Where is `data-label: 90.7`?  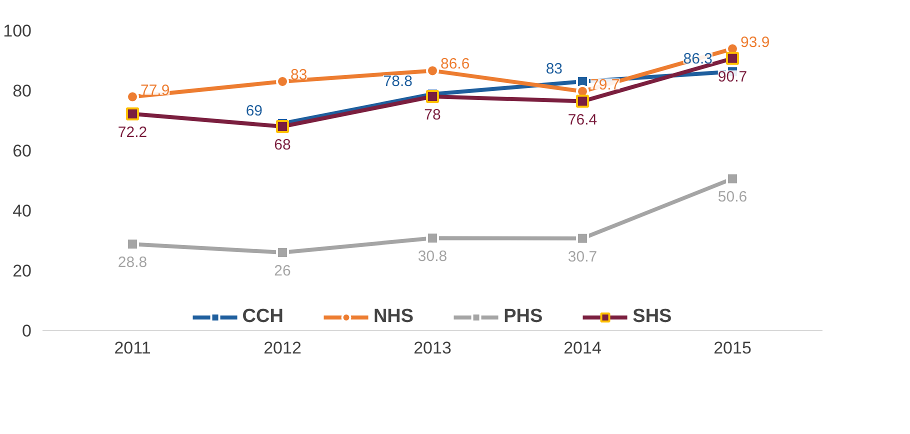 data-label: 90.7 is located at coordinates (733, 77).